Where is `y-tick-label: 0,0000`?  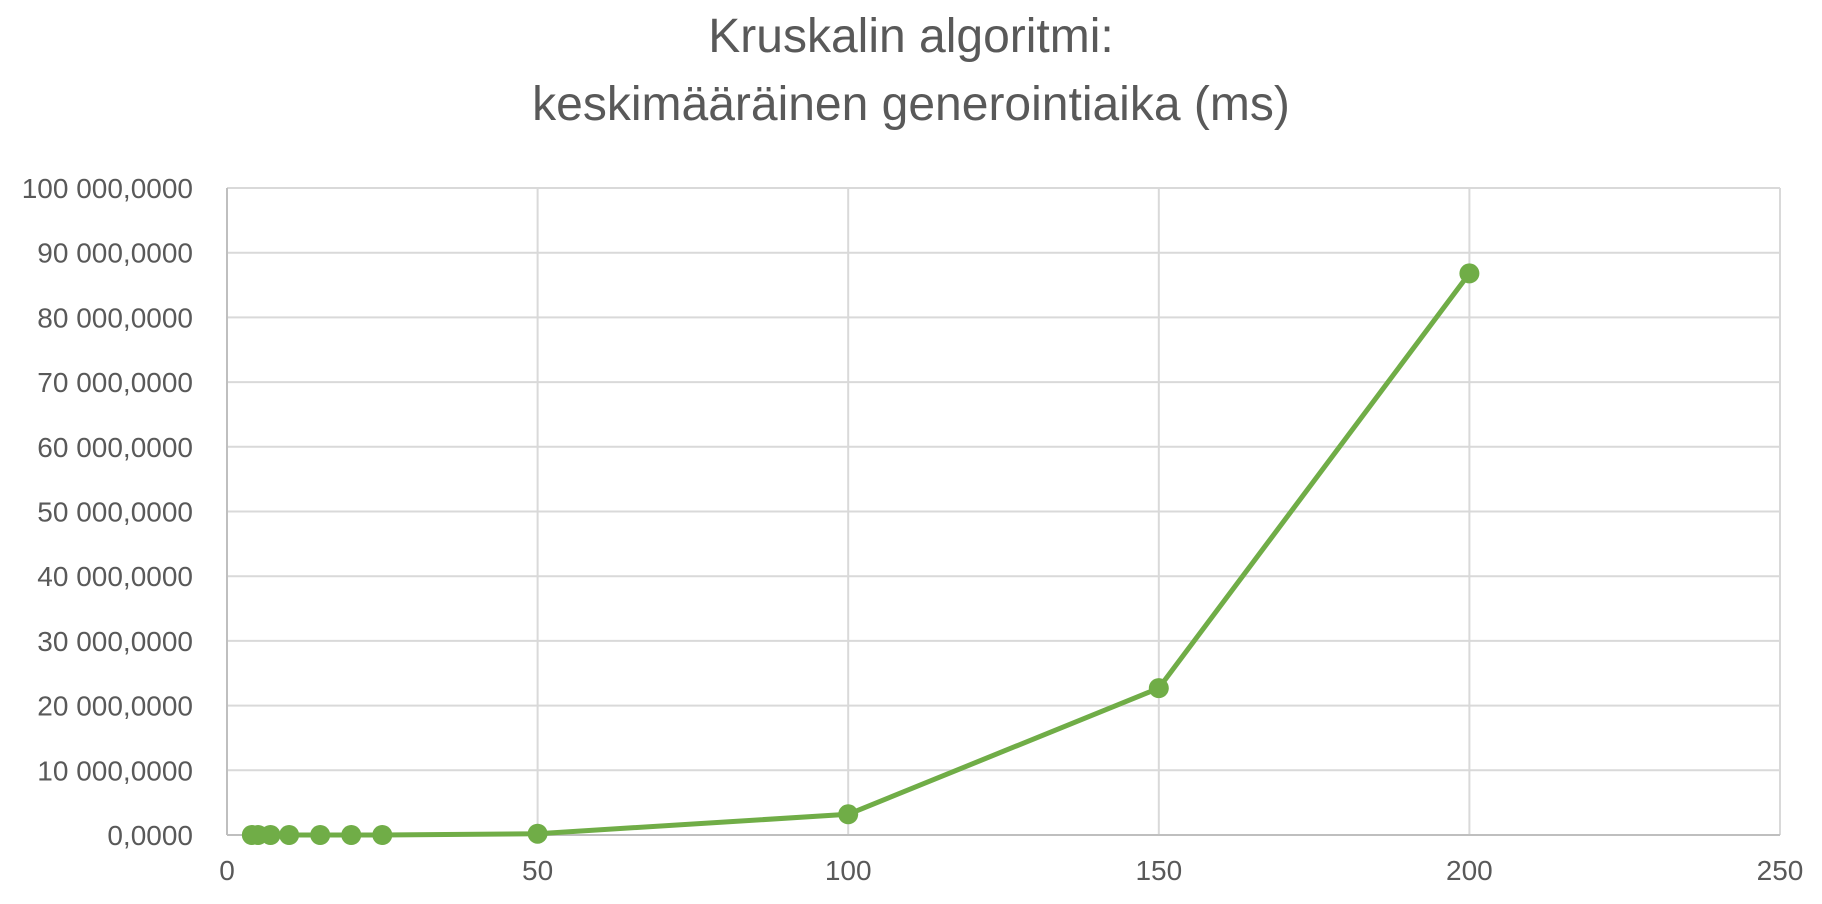 y-tick-label: 0,0000 is located at coordinates (150, 835).